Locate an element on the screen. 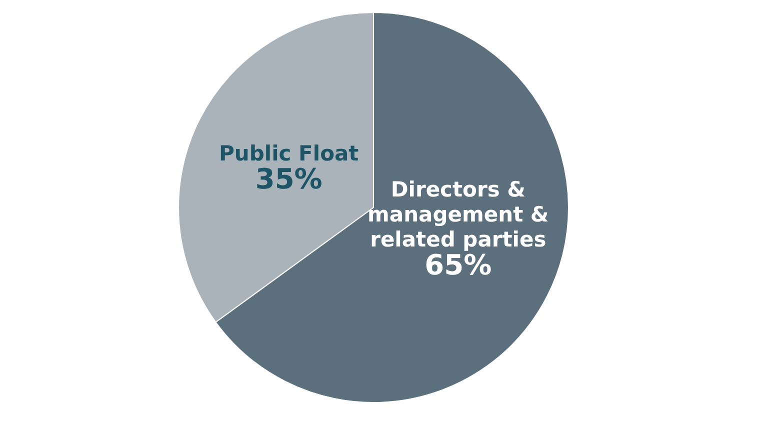  slice-label: Directors & management & related parties is located at coordinates (458, 215).